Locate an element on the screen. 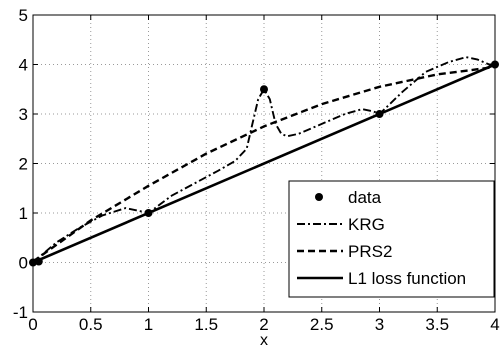 The width and height of the screenshot is (501, 352). y-tick-label: -1 is located at coordinates (20, 312).